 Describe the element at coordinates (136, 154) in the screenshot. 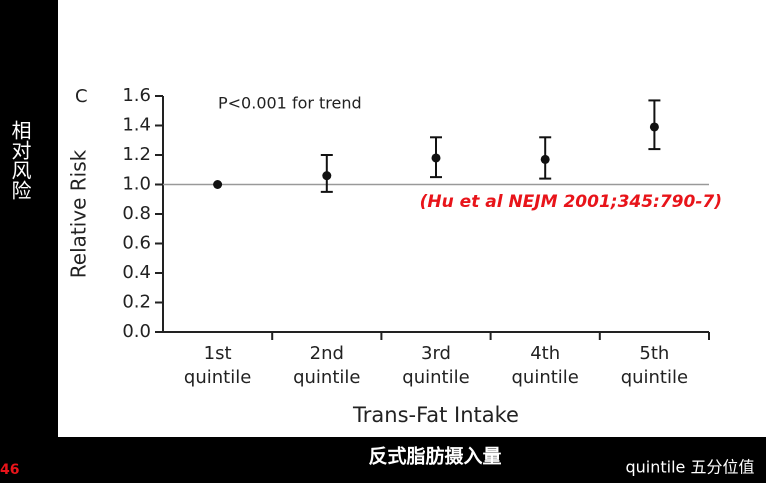

I see `y-tick-label: 1.2` at that location.